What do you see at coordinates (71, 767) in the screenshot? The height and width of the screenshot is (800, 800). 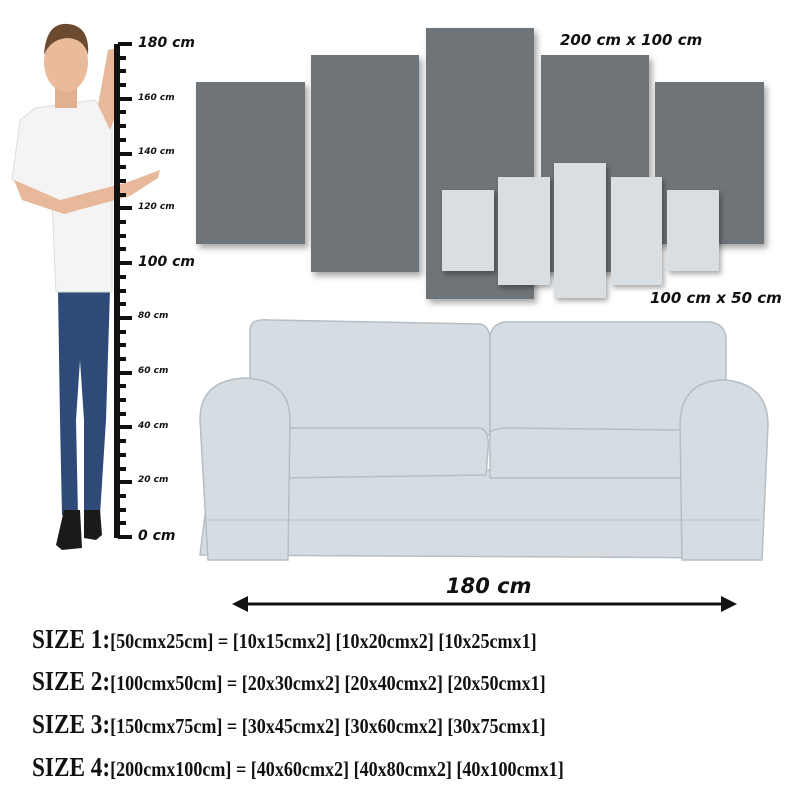 I see `size-key: SIZE 4:` at bounding box center [71, 767].